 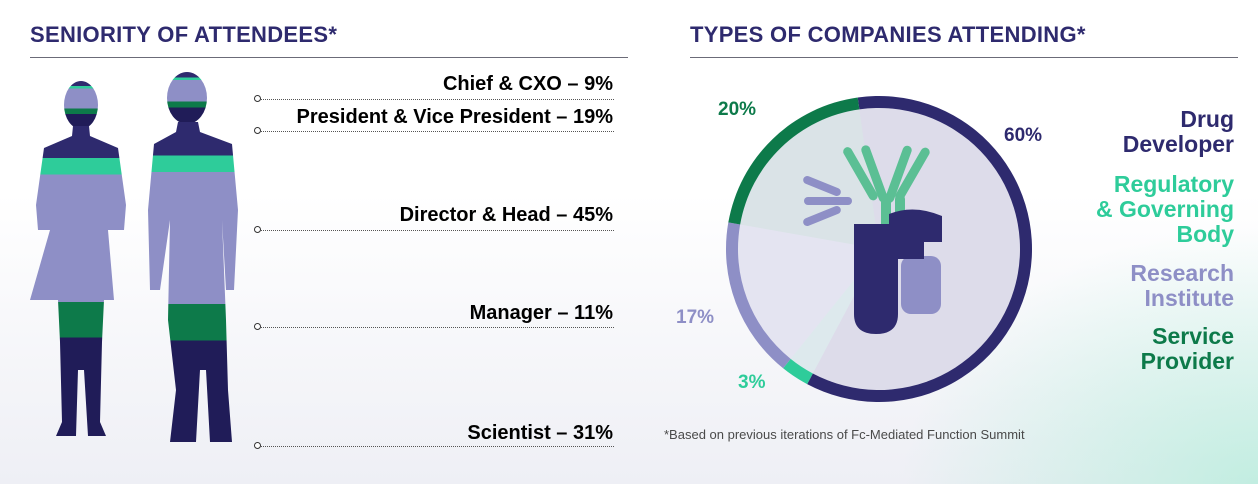 What do you see at coordinates (434, 326) in the screenshot?
I see `leader-line-manager` at bounding box center [434, 326].